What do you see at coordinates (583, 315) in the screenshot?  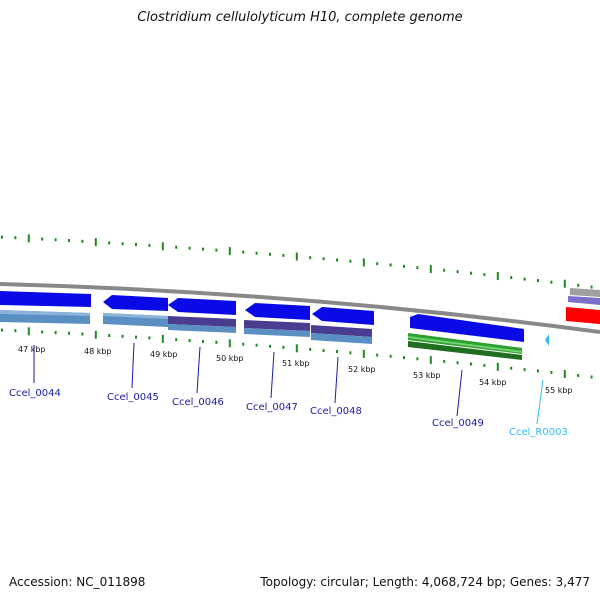 I see `red-feature` at bounding box center [583, 315].